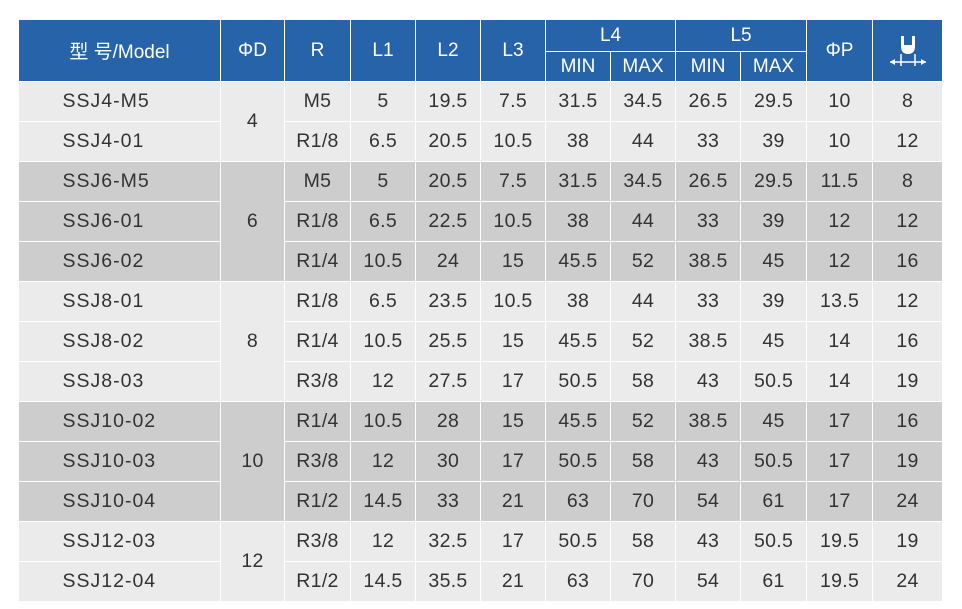 This screenshot has width=962, height=609. Describe the element at coordinates (119, 541) in the screenshot. I see `cell-model: SSJ12-03` at that location.